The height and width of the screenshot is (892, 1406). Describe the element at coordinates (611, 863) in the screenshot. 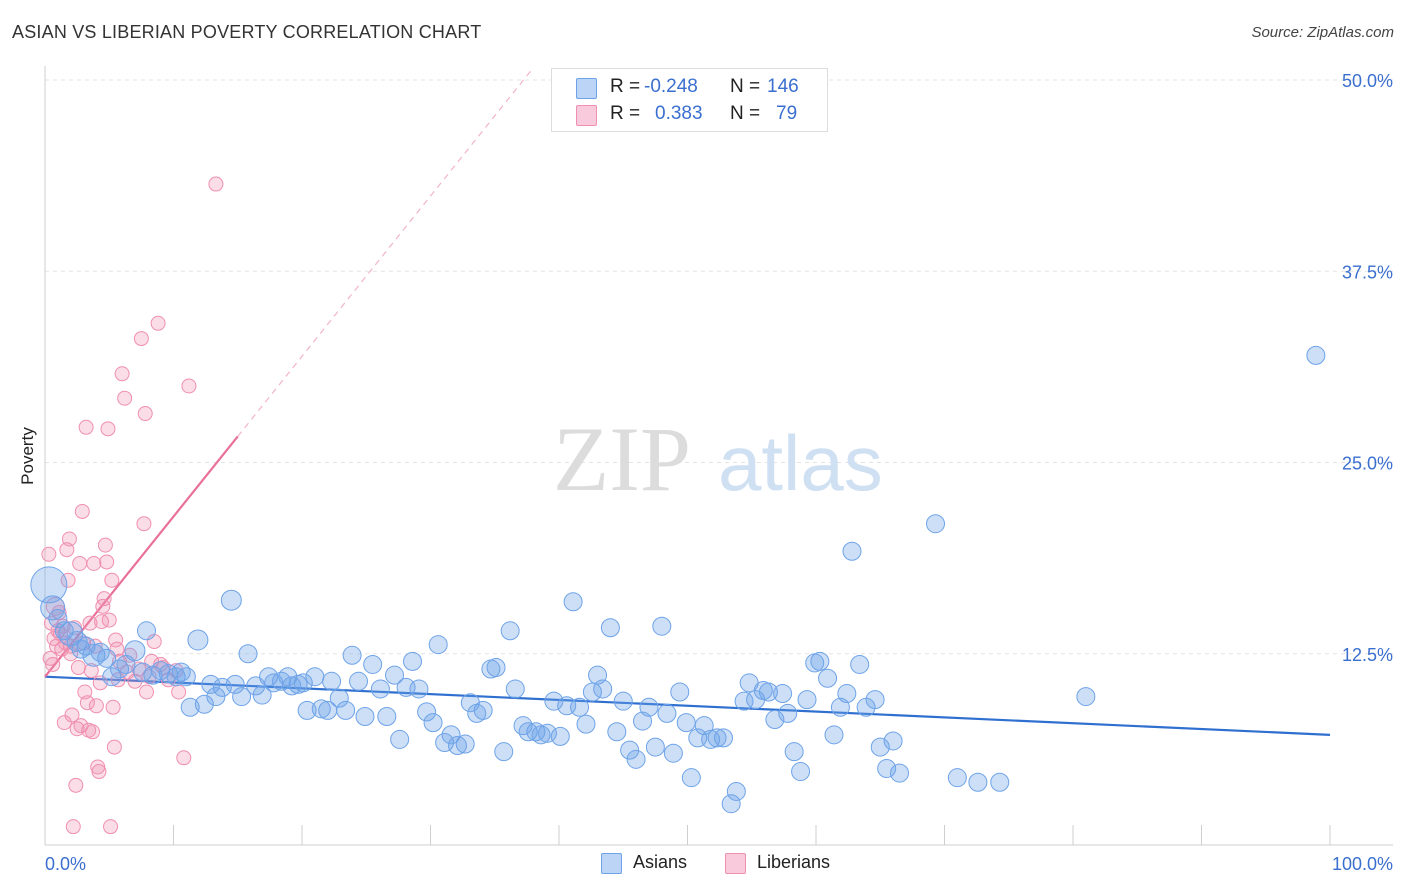

I see `asians-legend-swatch` at that location.